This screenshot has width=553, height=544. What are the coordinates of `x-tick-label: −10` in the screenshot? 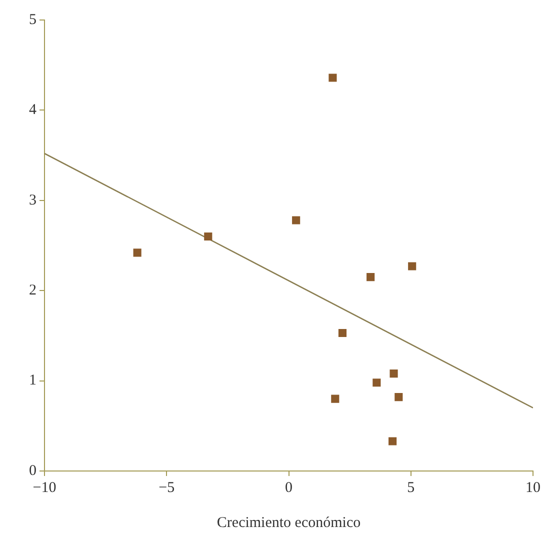 It's located at (44, 488).